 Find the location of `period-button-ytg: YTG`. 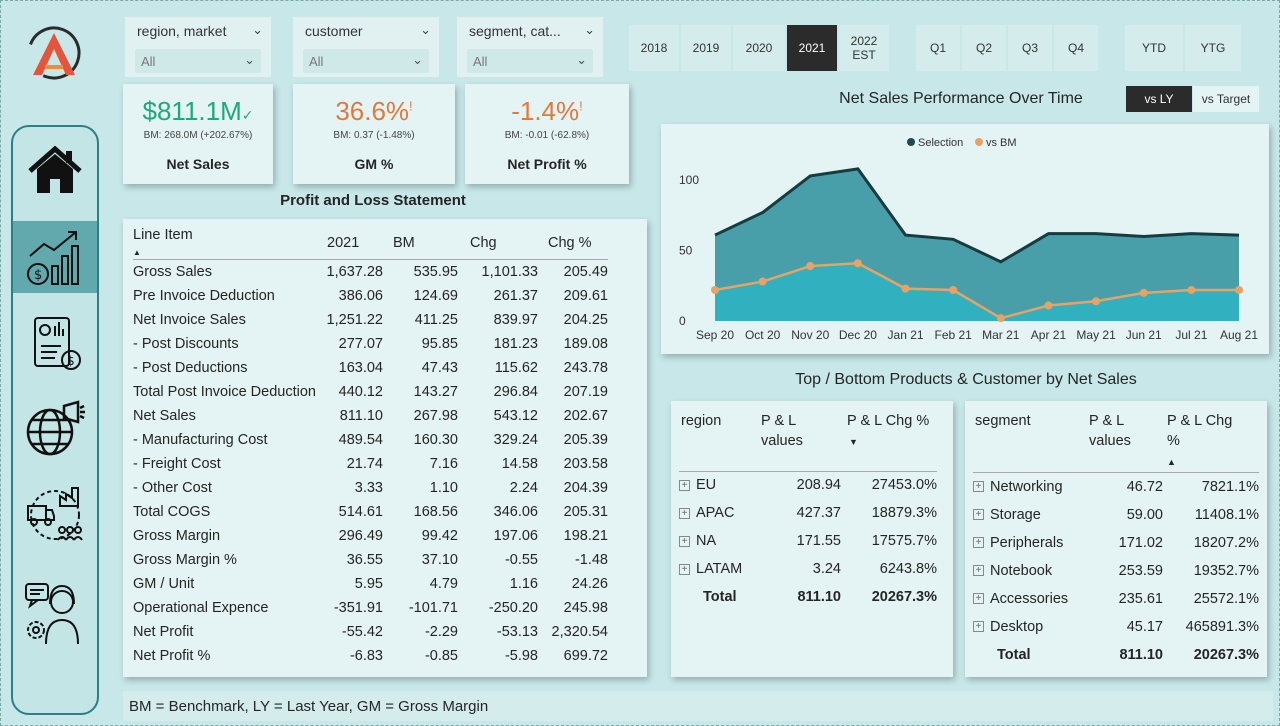

period-button-ytg: YTG is located at coordinates (1213, 48).